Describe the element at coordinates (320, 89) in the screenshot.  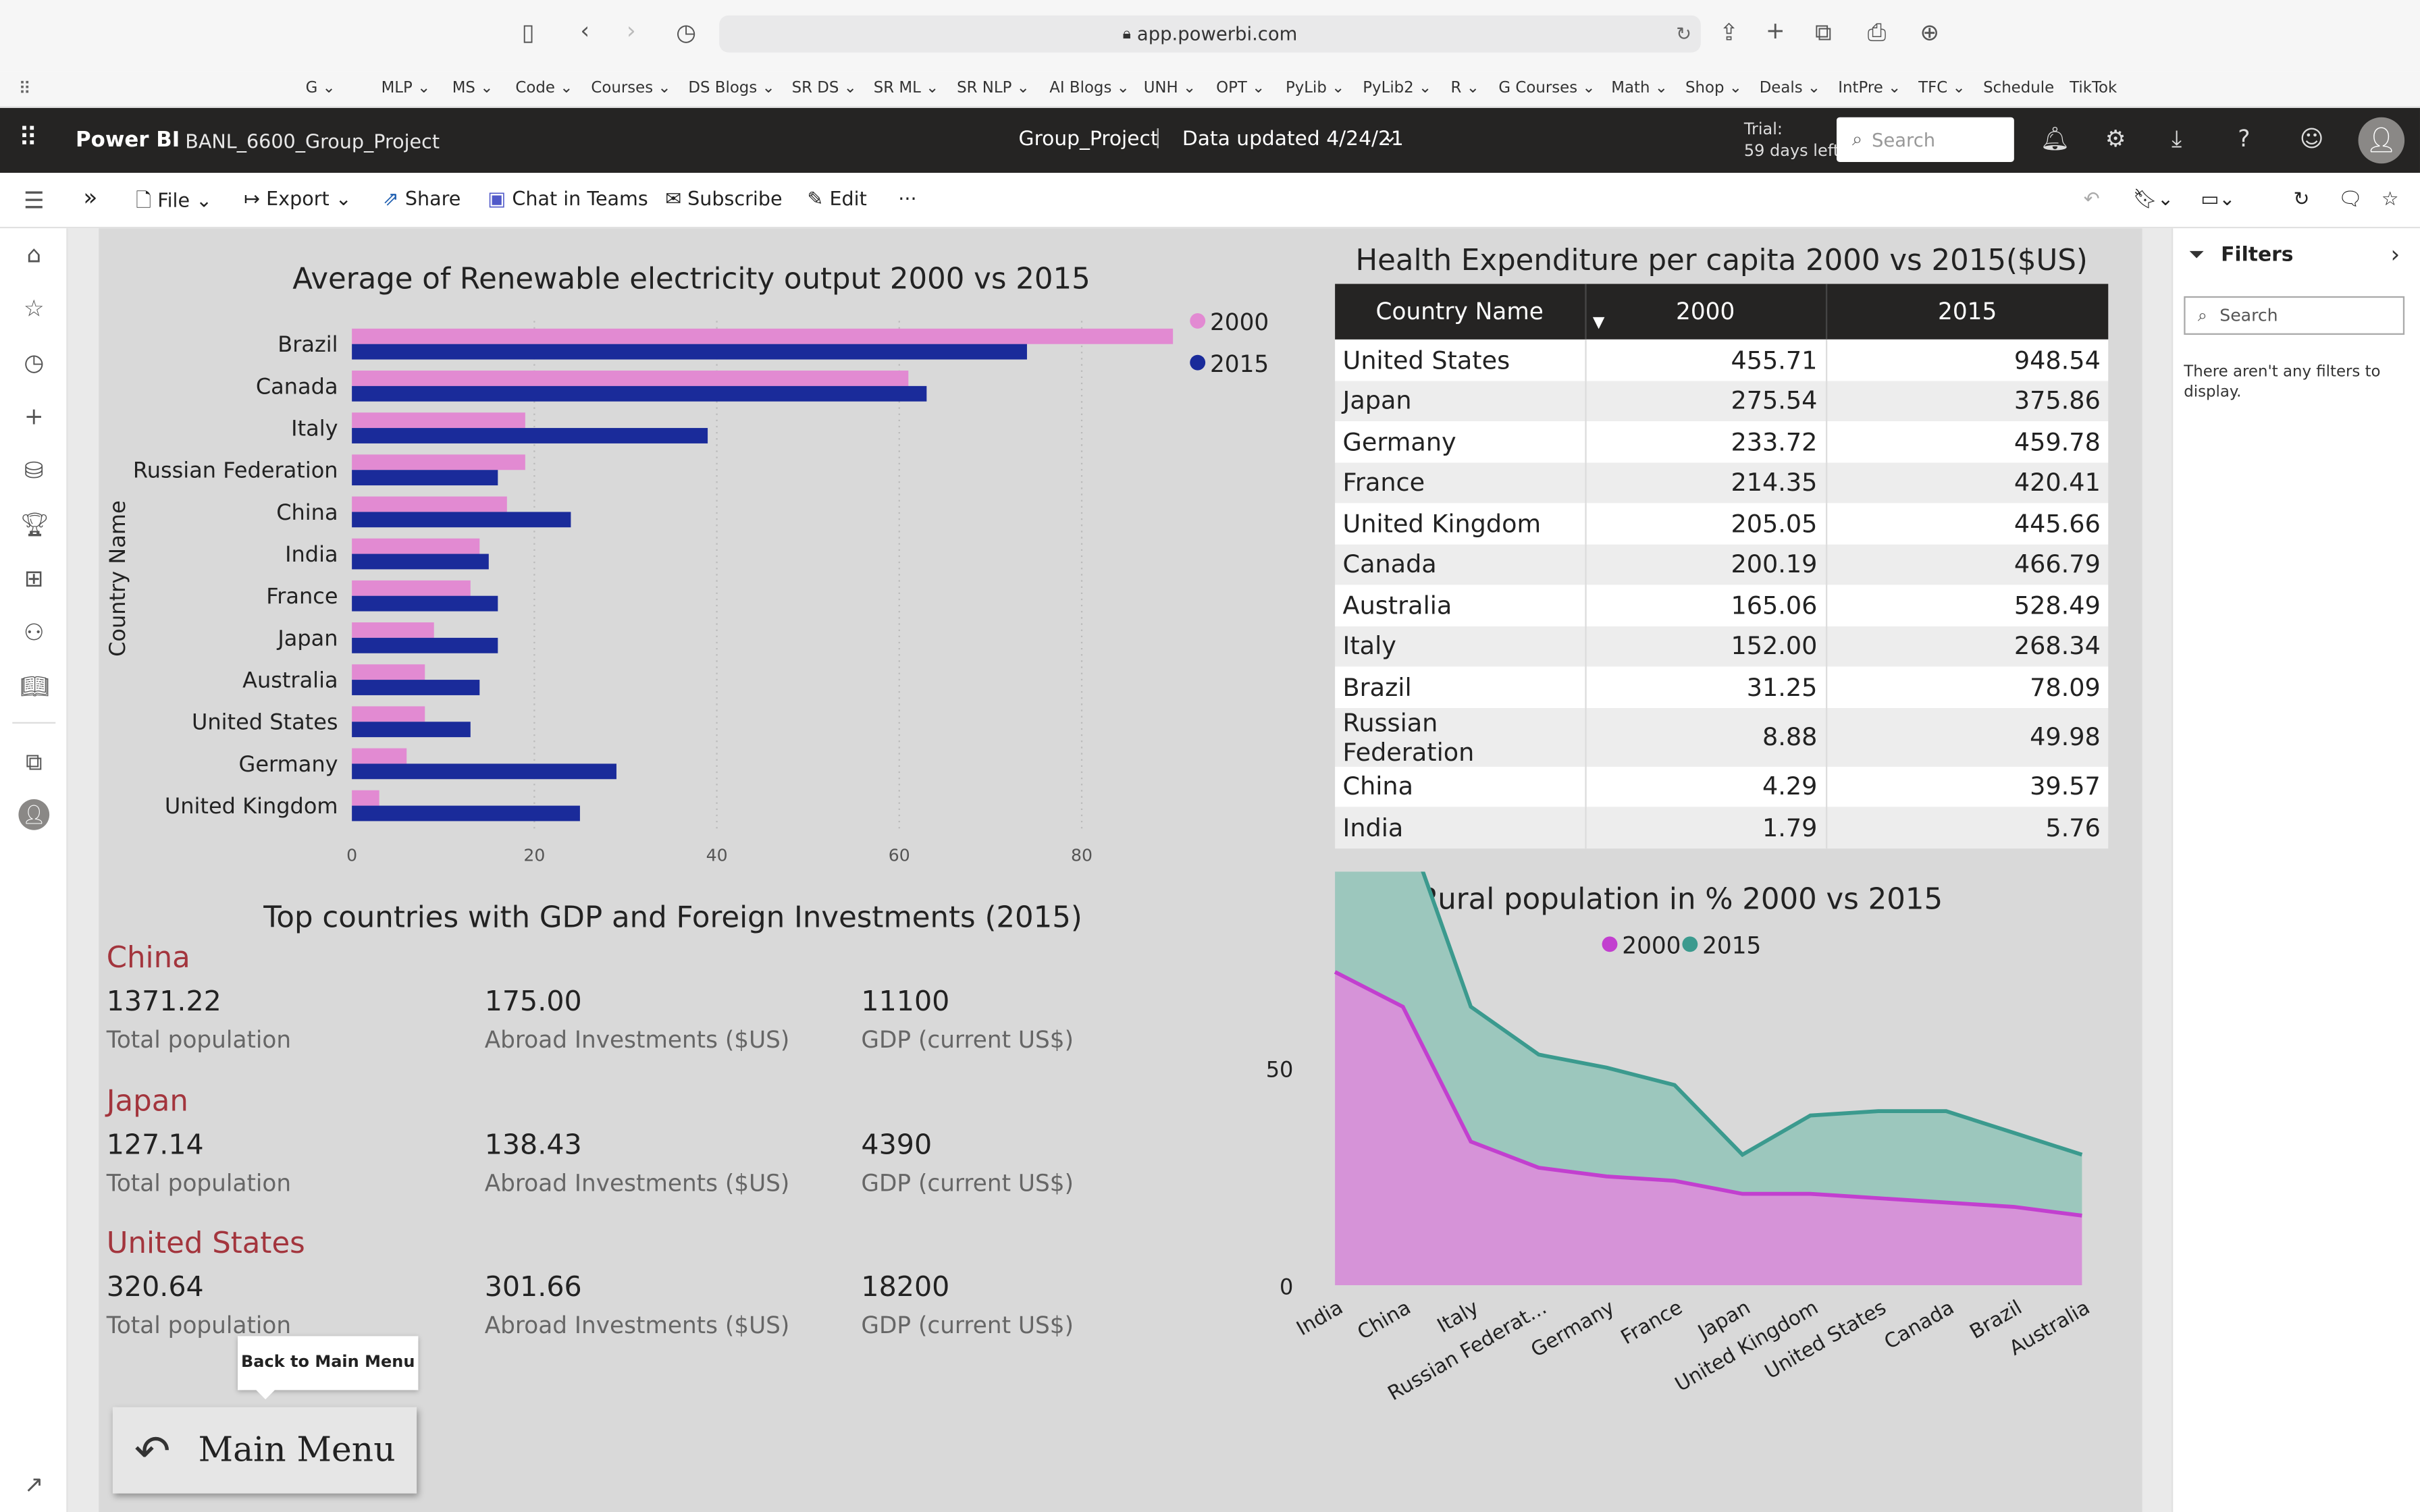
I see `favorite-item: G ⌄` at that location.